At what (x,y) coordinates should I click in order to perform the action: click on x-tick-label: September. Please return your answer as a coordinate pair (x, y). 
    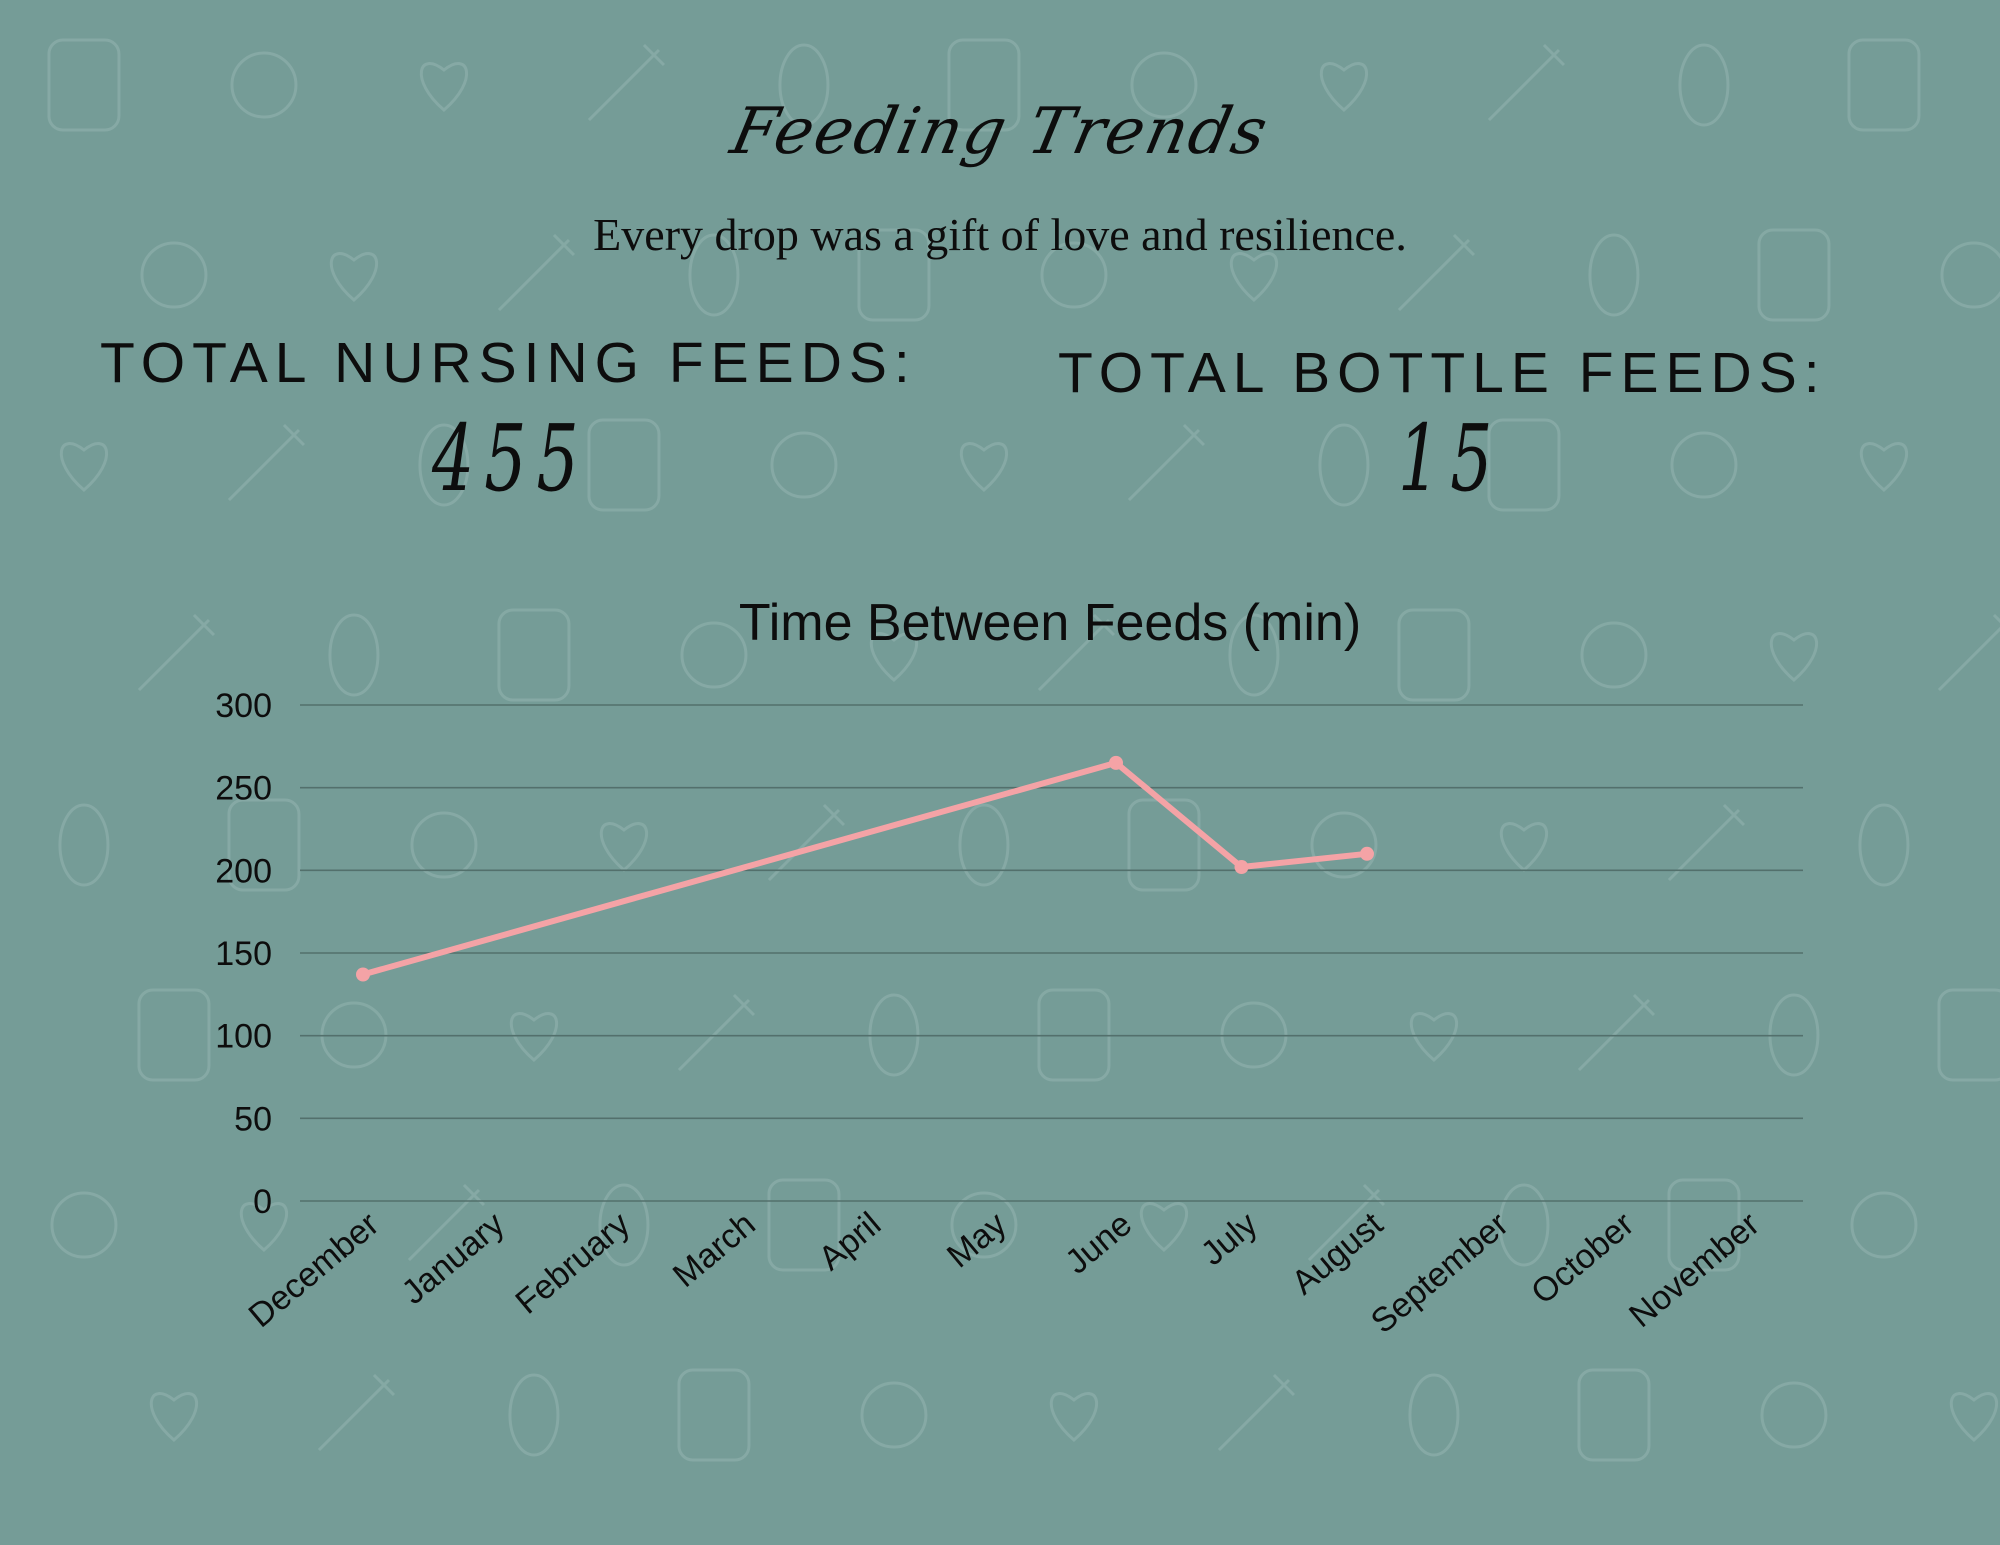
    Looking at the image, I should click on (1440, 1273).